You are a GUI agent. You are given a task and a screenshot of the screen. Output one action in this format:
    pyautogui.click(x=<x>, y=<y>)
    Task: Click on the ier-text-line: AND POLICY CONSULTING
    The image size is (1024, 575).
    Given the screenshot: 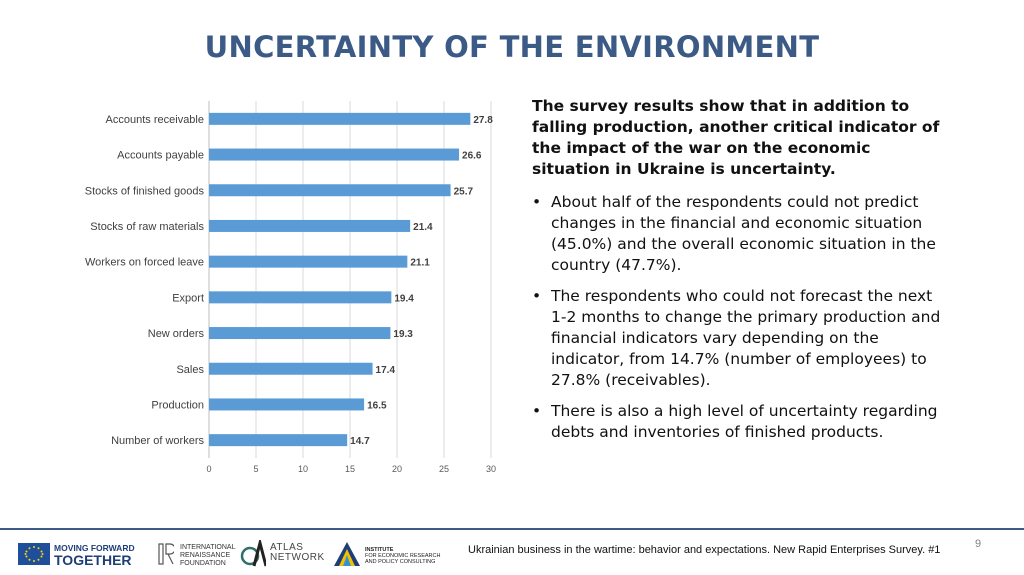 What is the action you would take?
    pyautogui.click(x=400, y=562)
    